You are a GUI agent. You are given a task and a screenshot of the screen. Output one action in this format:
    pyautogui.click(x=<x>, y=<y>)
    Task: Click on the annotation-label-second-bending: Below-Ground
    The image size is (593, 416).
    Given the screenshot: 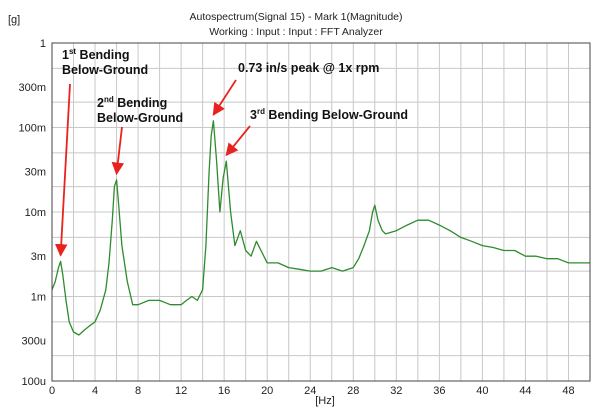 What is the action you would take?
    pyautogui.click(x=140, y=118)
    